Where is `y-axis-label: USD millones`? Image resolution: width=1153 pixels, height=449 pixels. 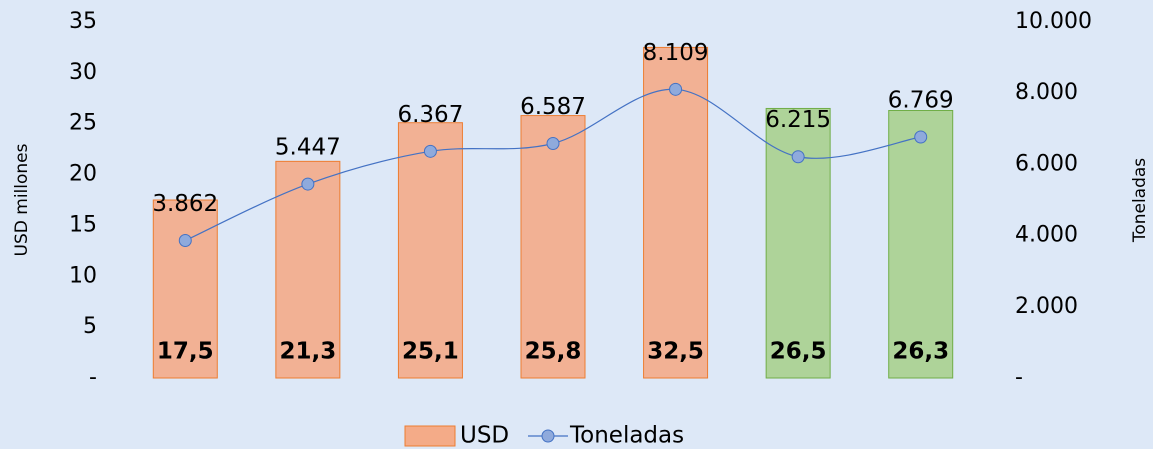
y-axis-label: USD millones is located at coordinates (22, 199).